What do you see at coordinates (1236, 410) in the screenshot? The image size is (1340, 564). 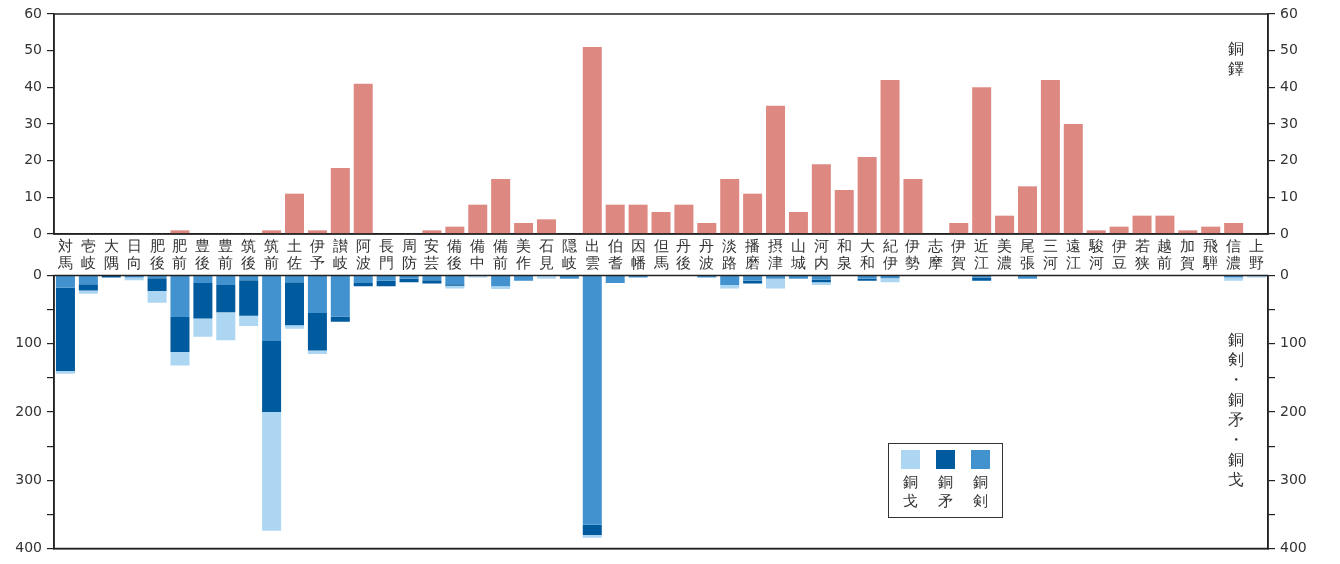 I see `y2-axis-title: 銅剣・銅矛・銅戈` at bounding box center [1236, 410].